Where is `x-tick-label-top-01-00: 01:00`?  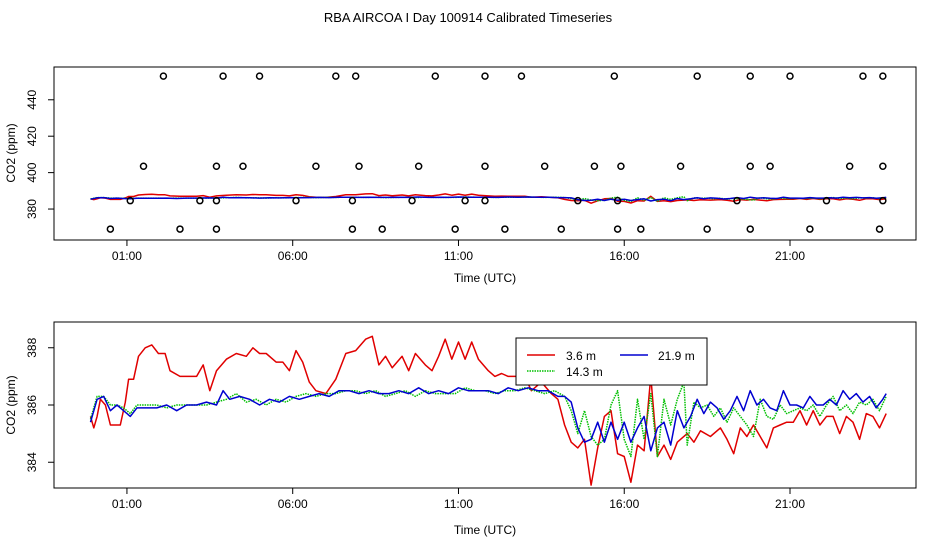
x-tick-label-top-01-00: 01:00 is located at coordinates (127, 256).